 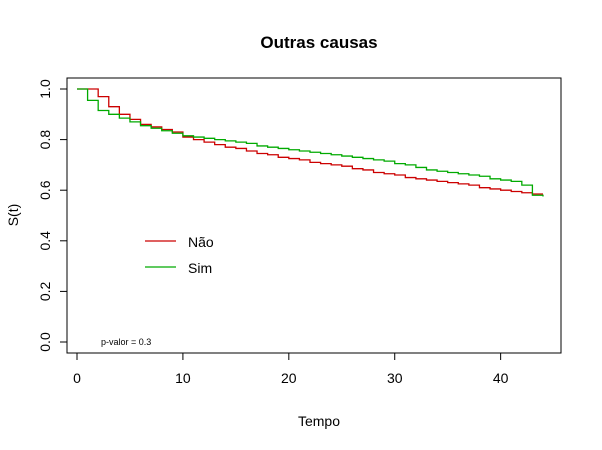 I want to click on x-axis-label: Tempo, so click(x=319, y=421).